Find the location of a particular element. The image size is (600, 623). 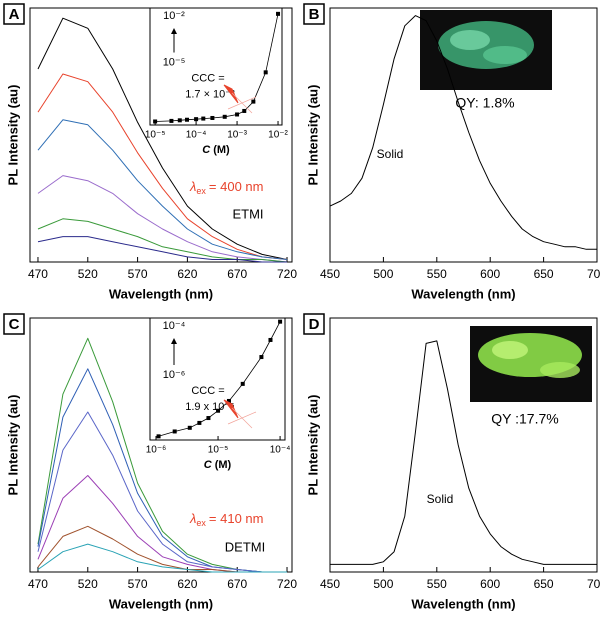

panel-label: D is located at coordinates (314, 324).